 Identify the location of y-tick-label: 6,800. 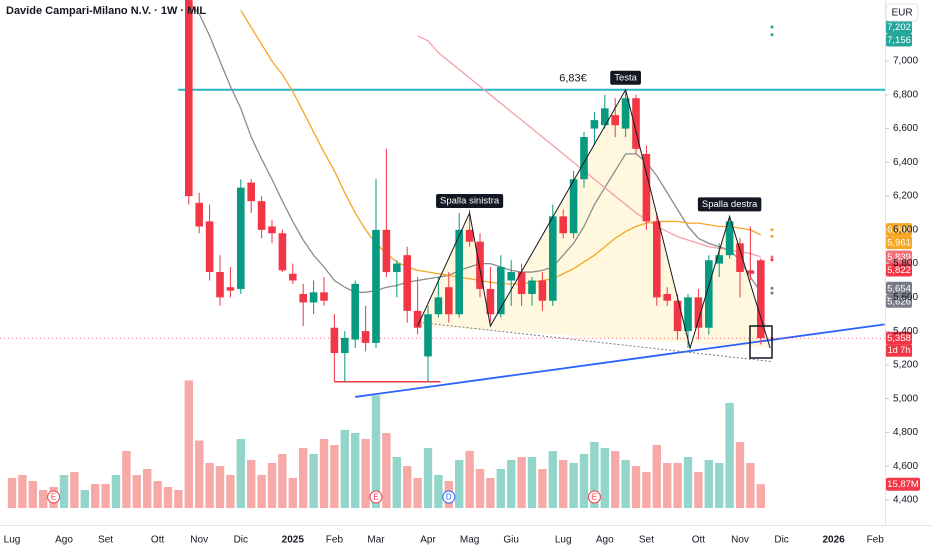
(905, 94).